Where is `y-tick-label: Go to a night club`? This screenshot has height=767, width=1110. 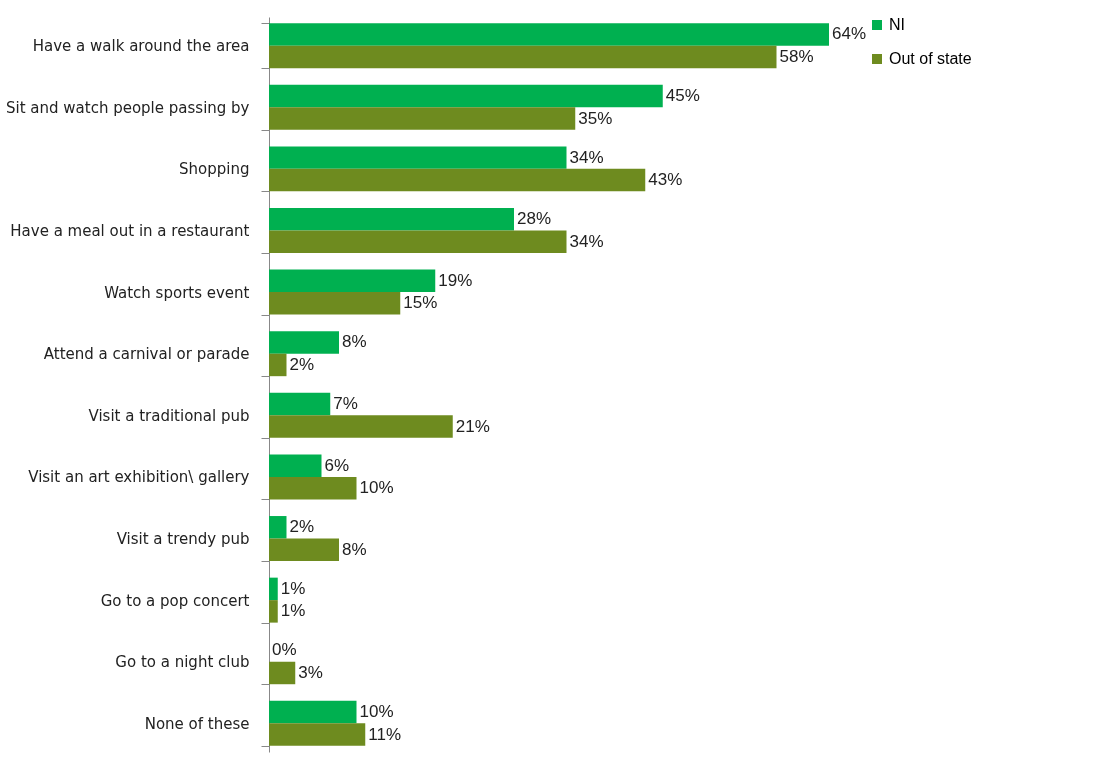 y-tick-label: Go to a night club is located at coordinates (182, 662).